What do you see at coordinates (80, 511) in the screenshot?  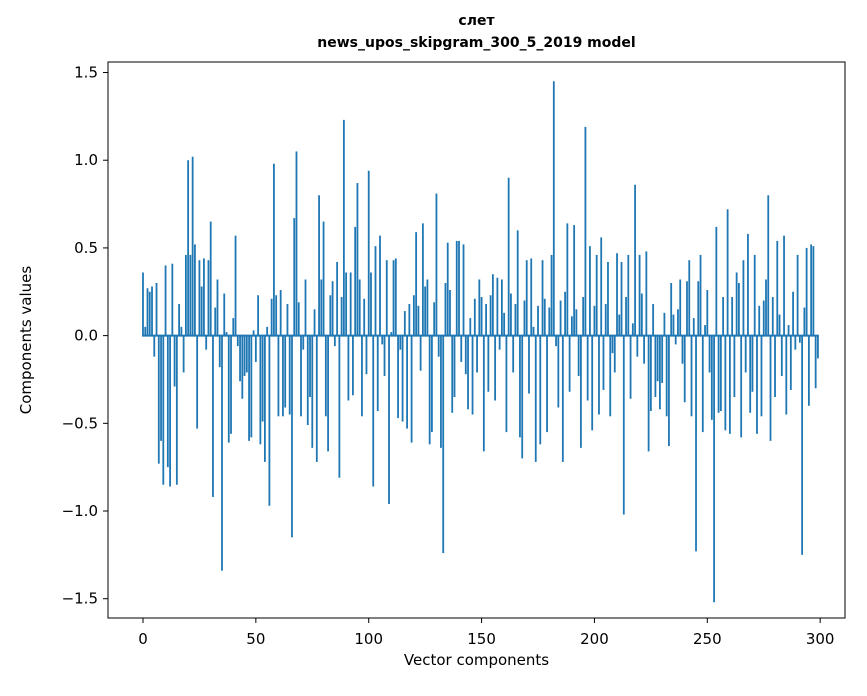 I see `y-tick-label: −1.0` at bounding box center [80, 511].